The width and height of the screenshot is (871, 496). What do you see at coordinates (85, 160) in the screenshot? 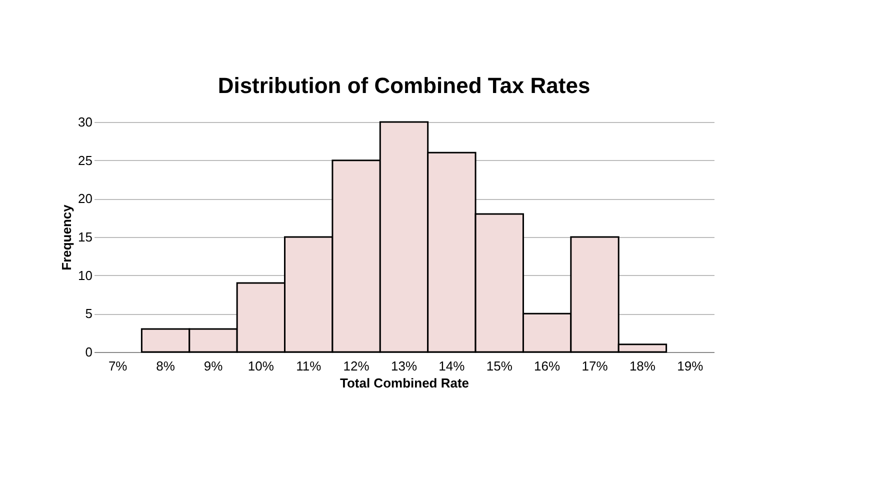
I see `y-tick-label: 25` at bounding box center [85, 160].